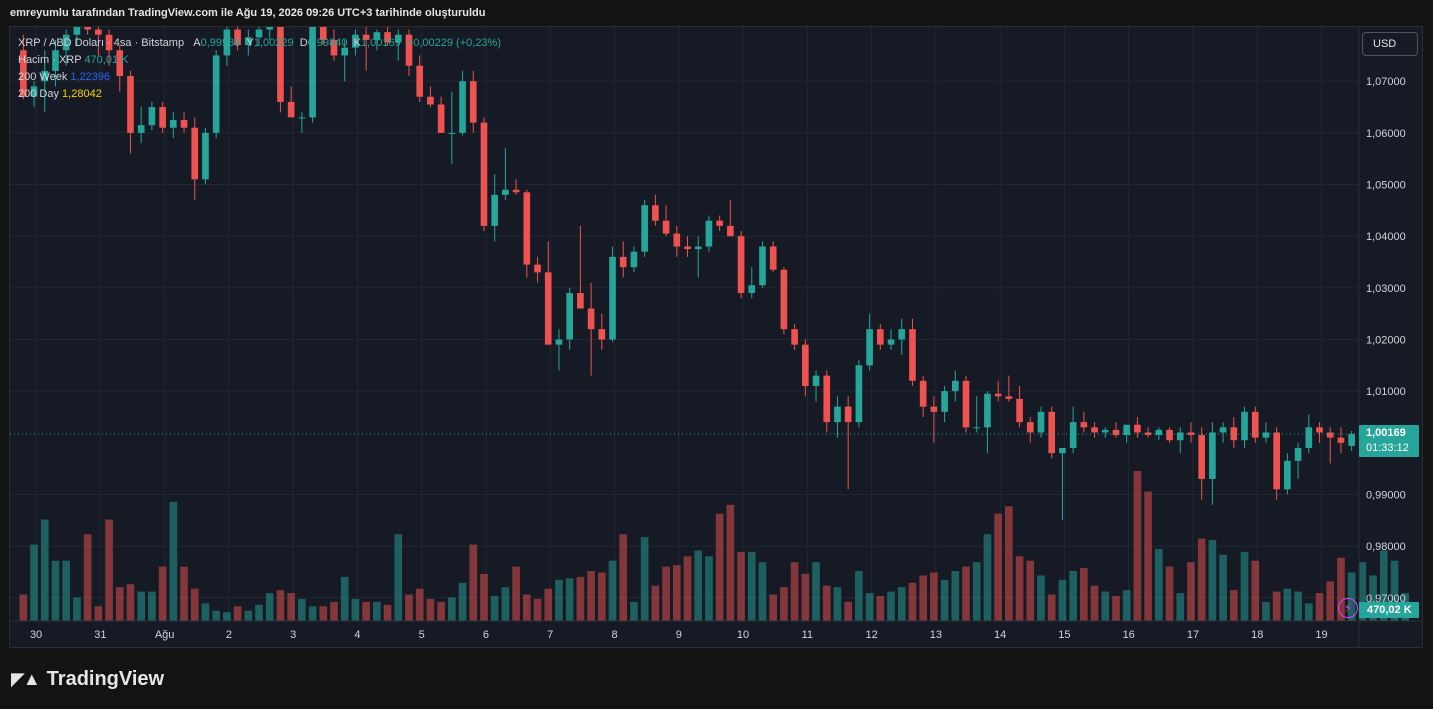  Describe the element at coordinates (357, 635) in the screenshot. I see `time-tick-label: 4` at that location.